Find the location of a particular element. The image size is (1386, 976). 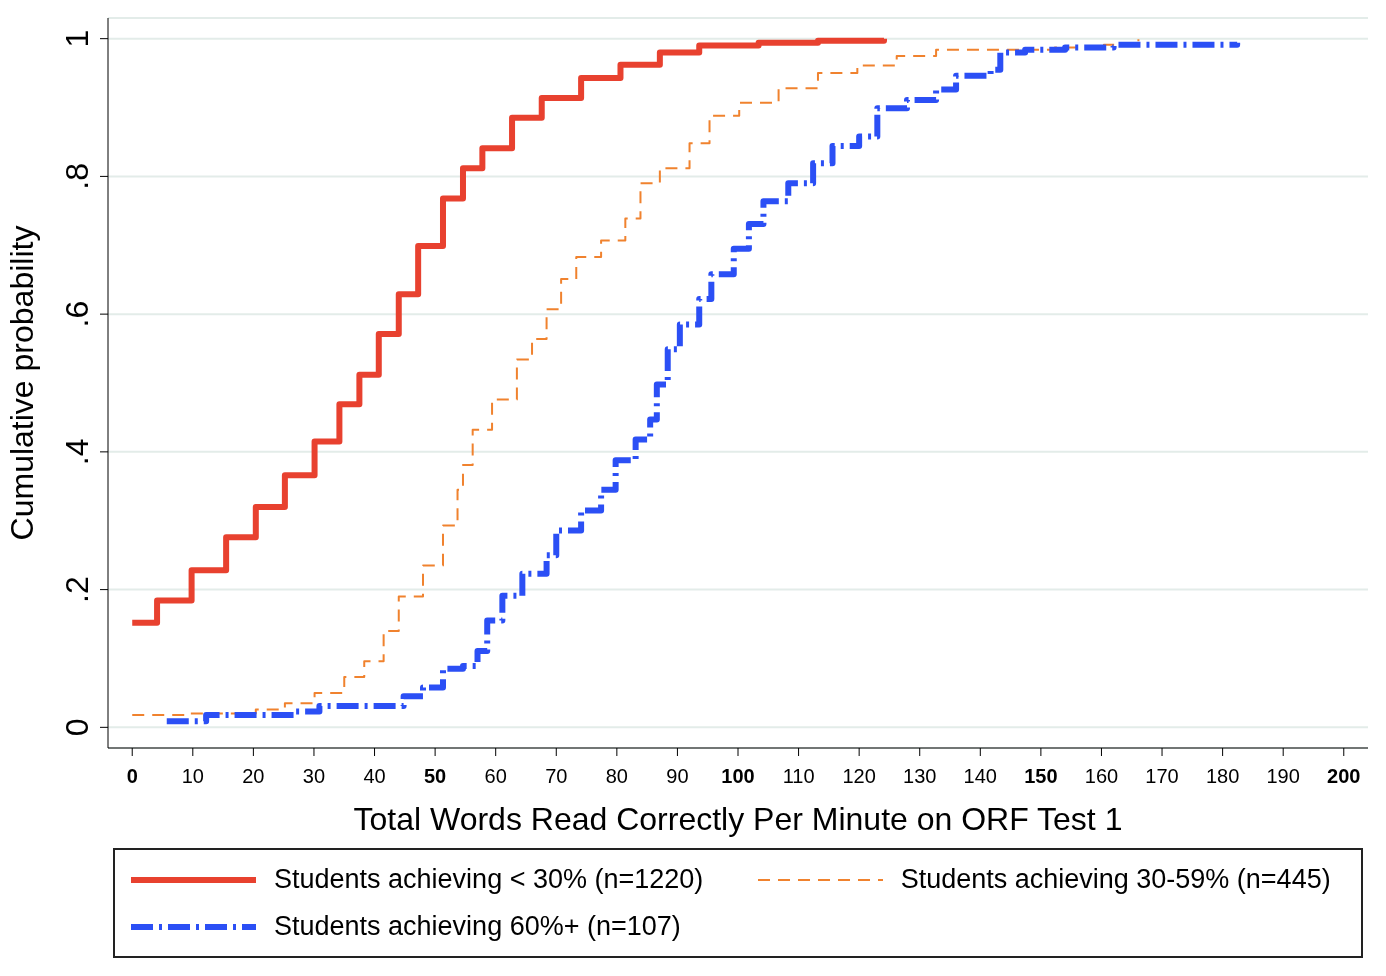

x-tick-label: 140 is located at coordinates (980, 776).